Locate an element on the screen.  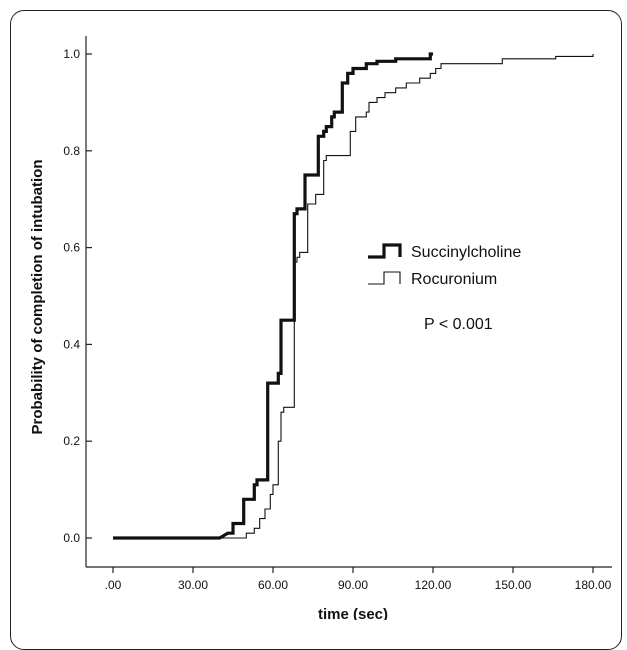
legend-swatch-rocuronium is located at coordinates (384, 278).